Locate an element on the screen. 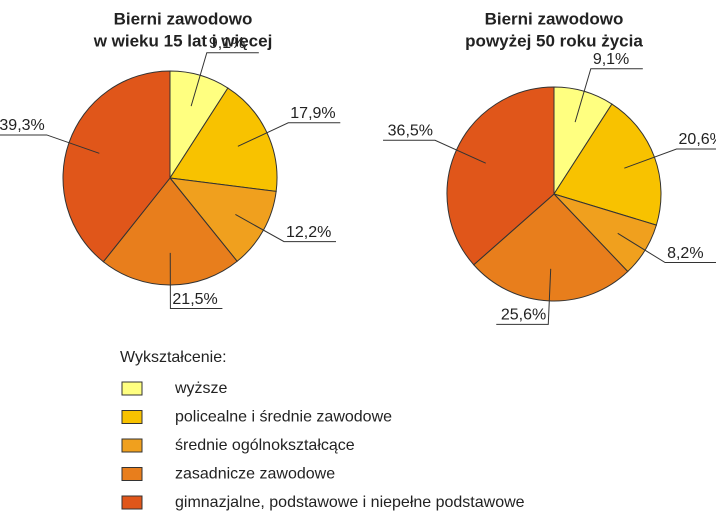 Image resolution: width=716 pixels, height=518 pixels. data-label: 21,5% is located at coordinates (194, 299).